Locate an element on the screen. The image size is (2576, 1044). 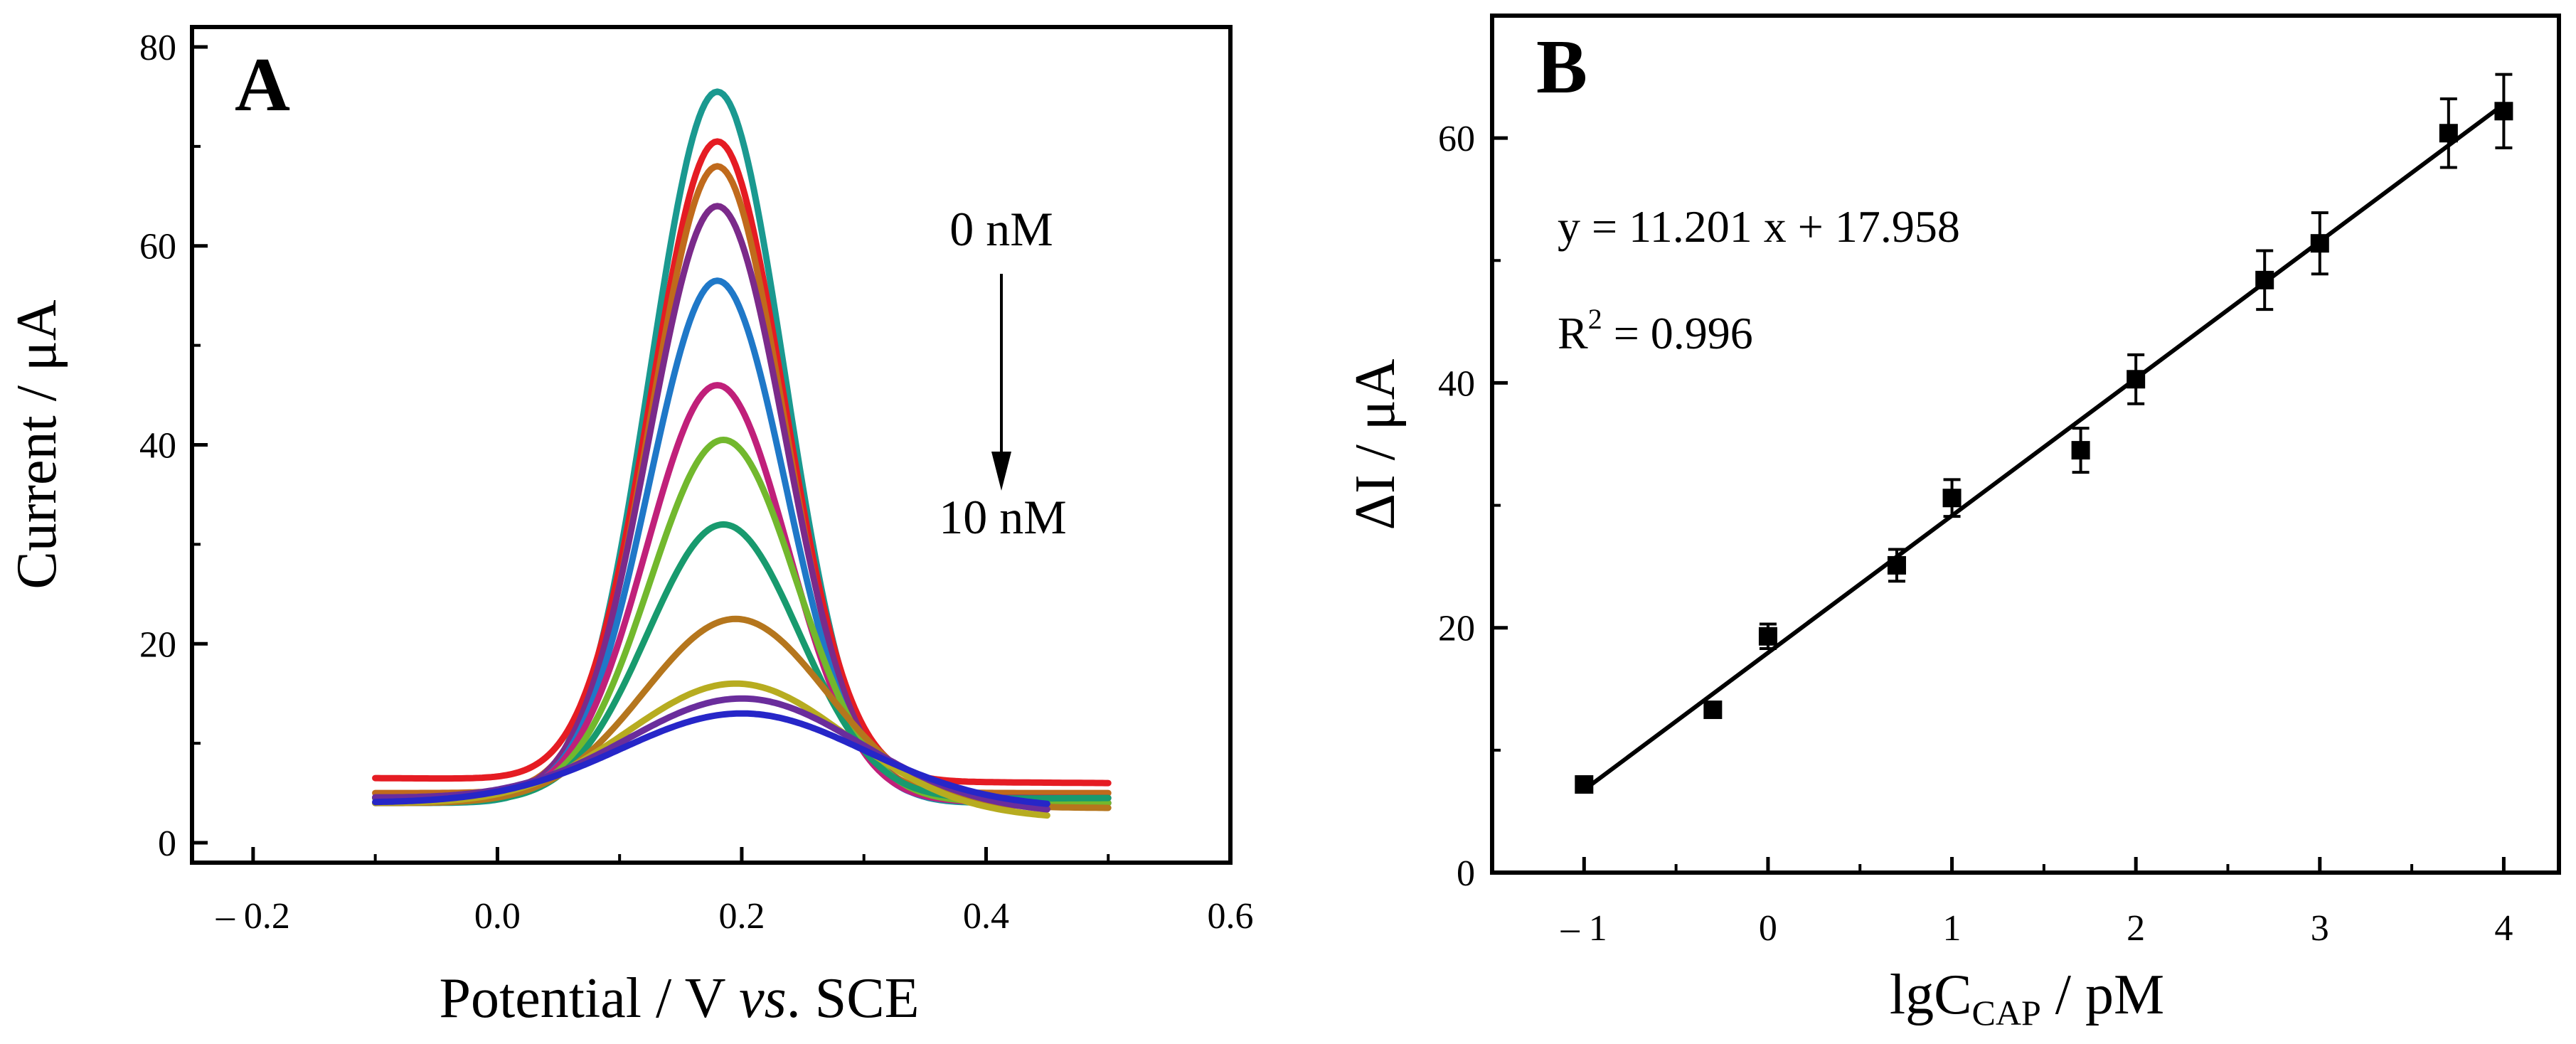
panel-a-x-axis-label-main: Potential / V is located at coordinates (590, 998).